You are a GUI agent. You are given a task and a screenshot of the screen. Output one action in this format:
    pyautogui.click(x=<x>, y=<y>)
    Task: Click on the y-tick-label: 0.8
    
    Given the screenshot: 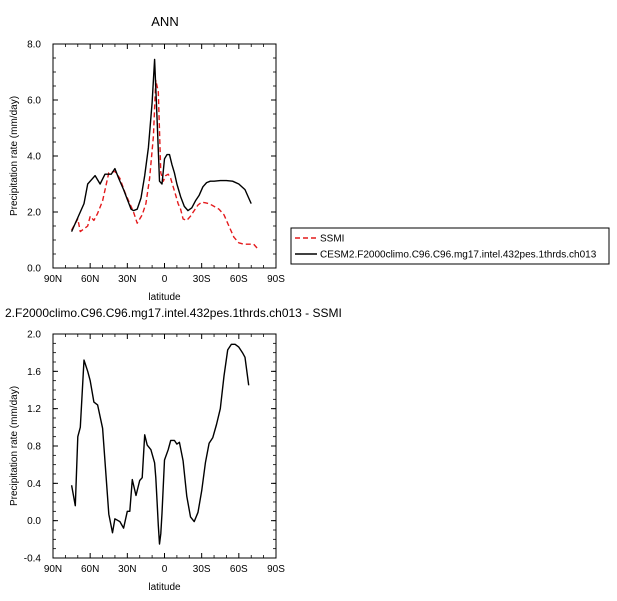 What is the action you would take?
    pyautogui.click(x=34, y=447)
    